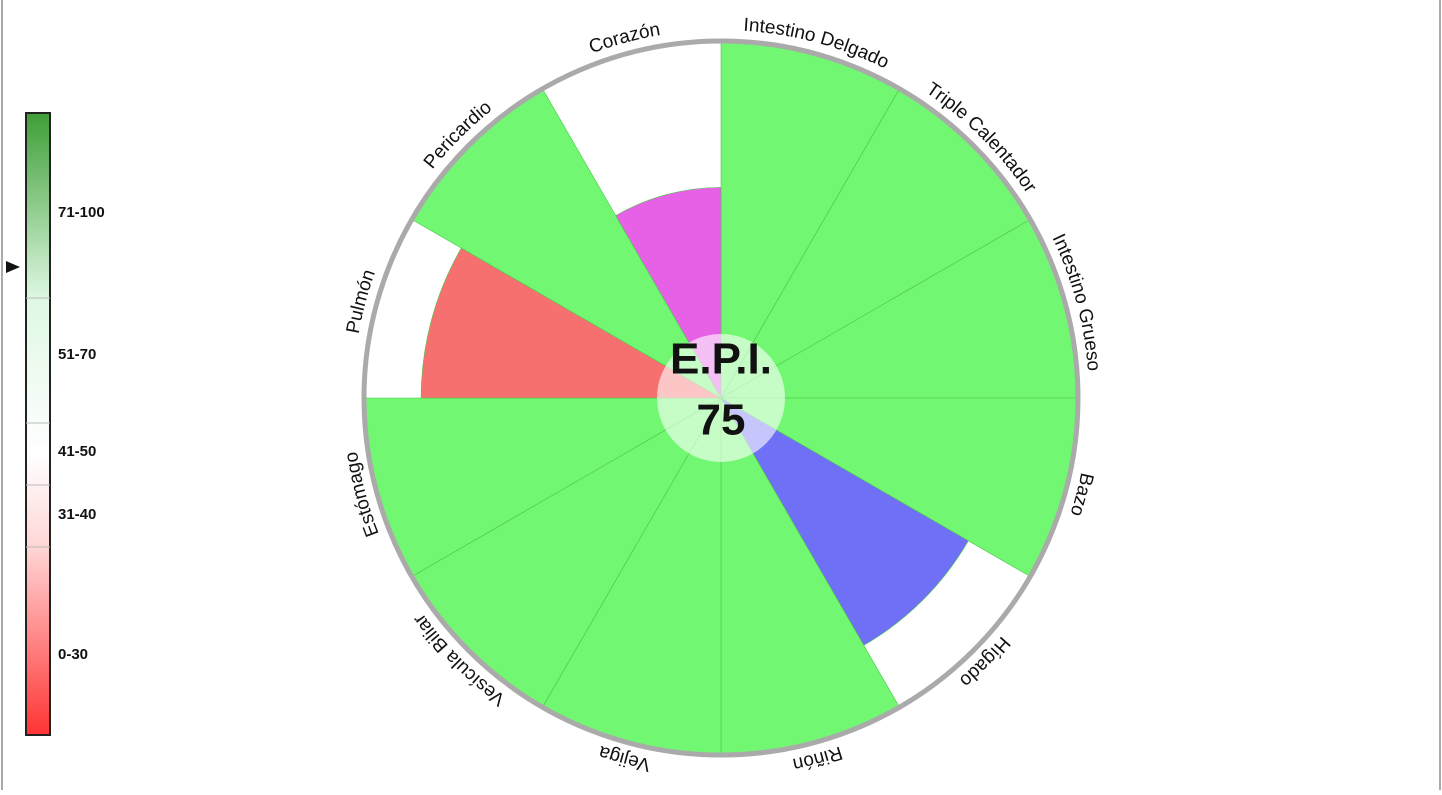 The image size is (1442, 795). I want to click on legend-label: 0-30, so click(73, 654).